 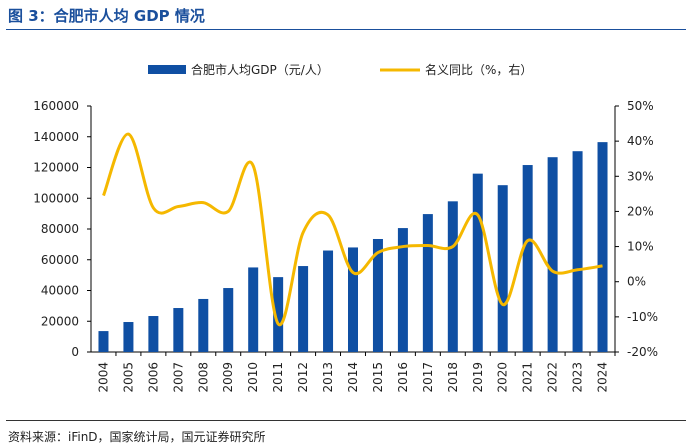 What do you see at coordinates (167, 69) in the screenshot?
I see `legend-bar-swatch` at bounding box center [167, 69].